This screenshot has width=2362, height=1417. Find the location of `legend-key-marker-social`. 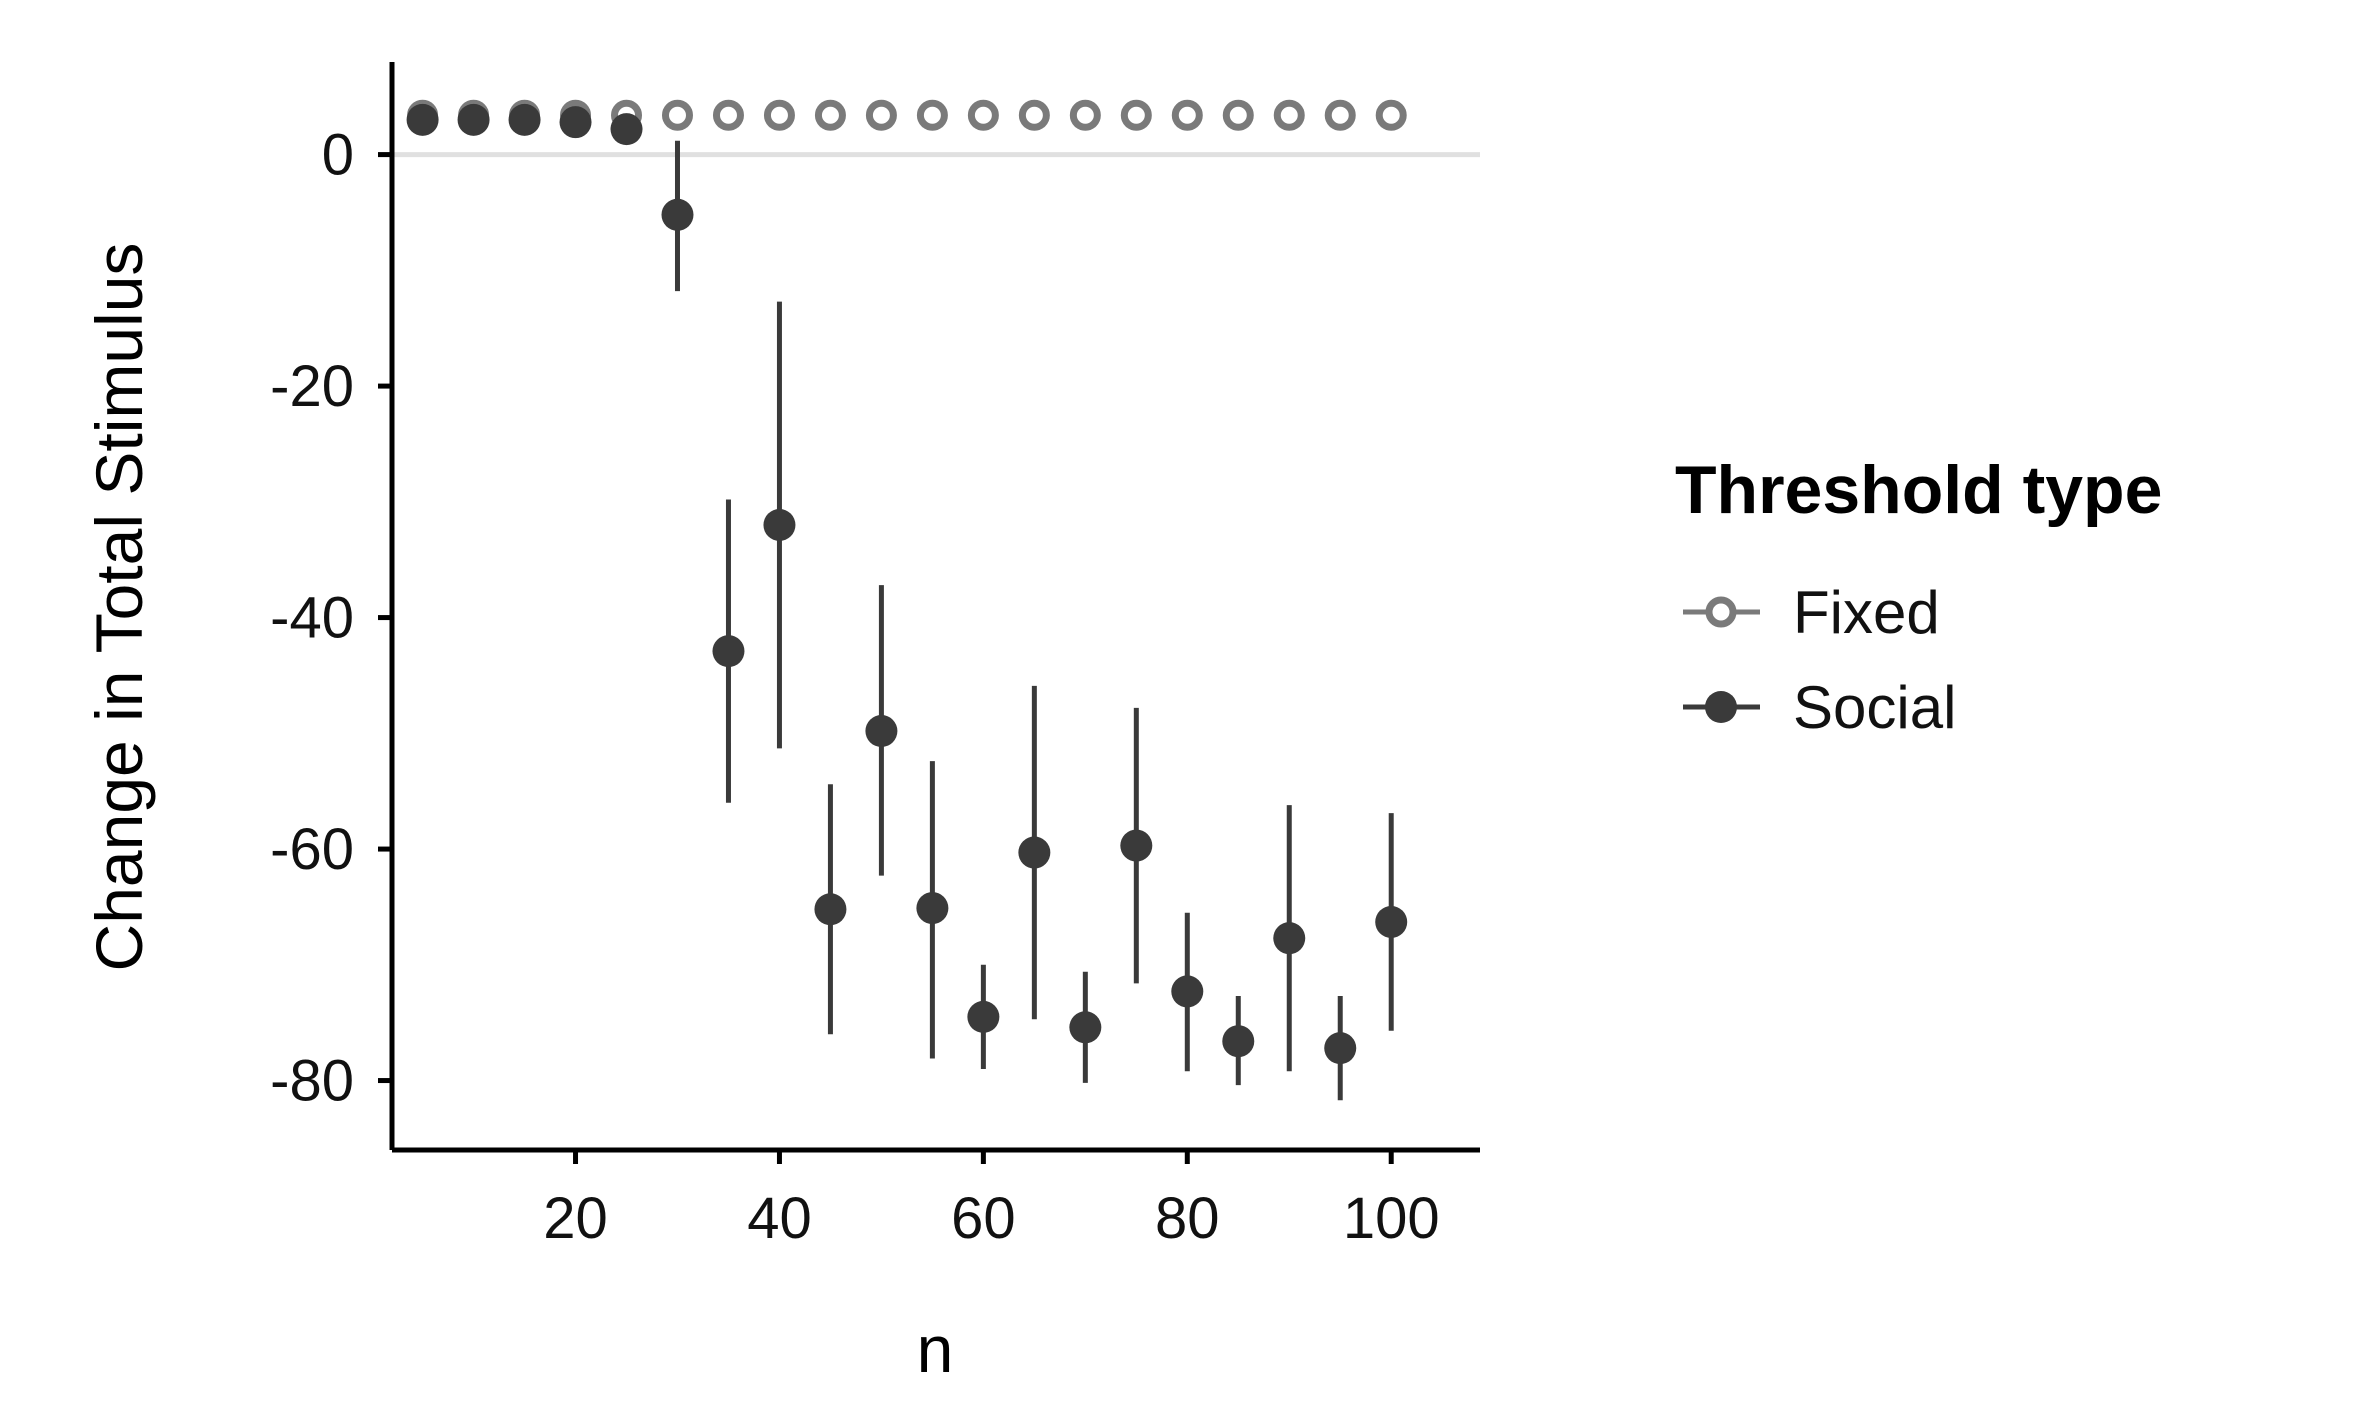

legend-key-marker-social is located at coordinates (1721, 707).